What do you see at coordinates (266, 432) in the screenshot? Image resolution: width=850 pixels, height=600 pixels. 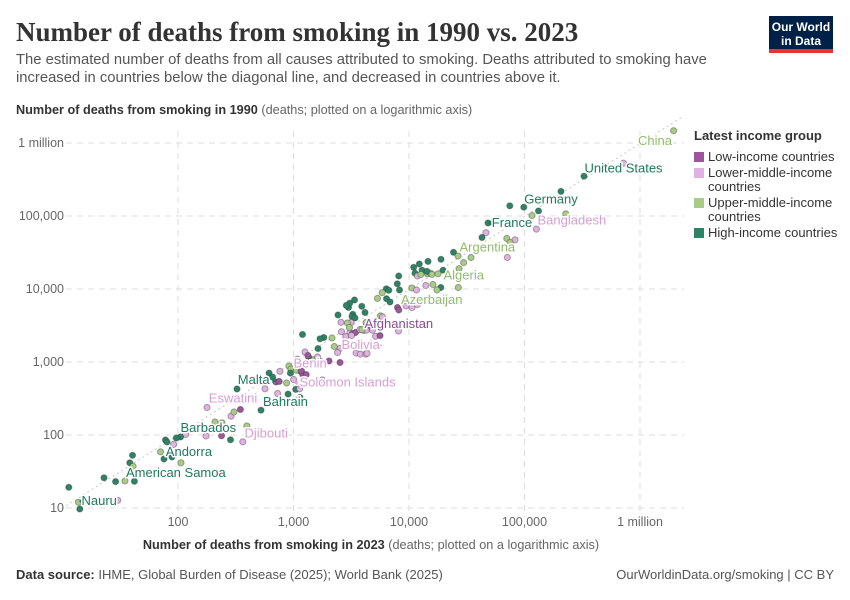 I see `svg-text: Djibouti` at bounding box center [266, 432].